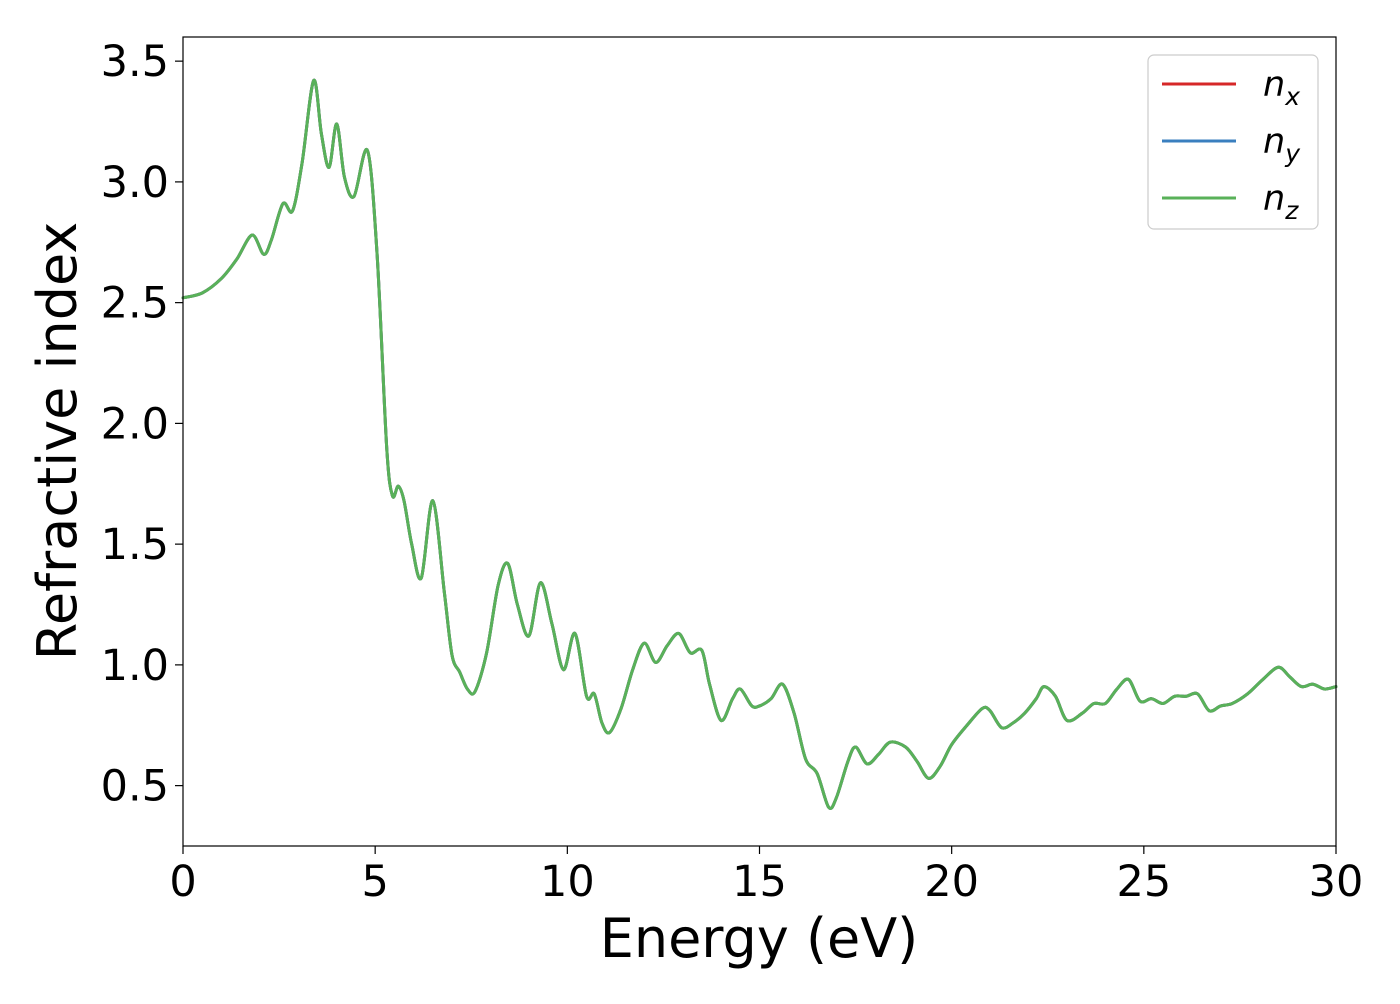 The width and height of the screenshot is (1400, 1004). What do you see at coordinates (1336, 882) in the screenshot?
I see `x-tick-label: 30` at bounding box center [1336, 882].